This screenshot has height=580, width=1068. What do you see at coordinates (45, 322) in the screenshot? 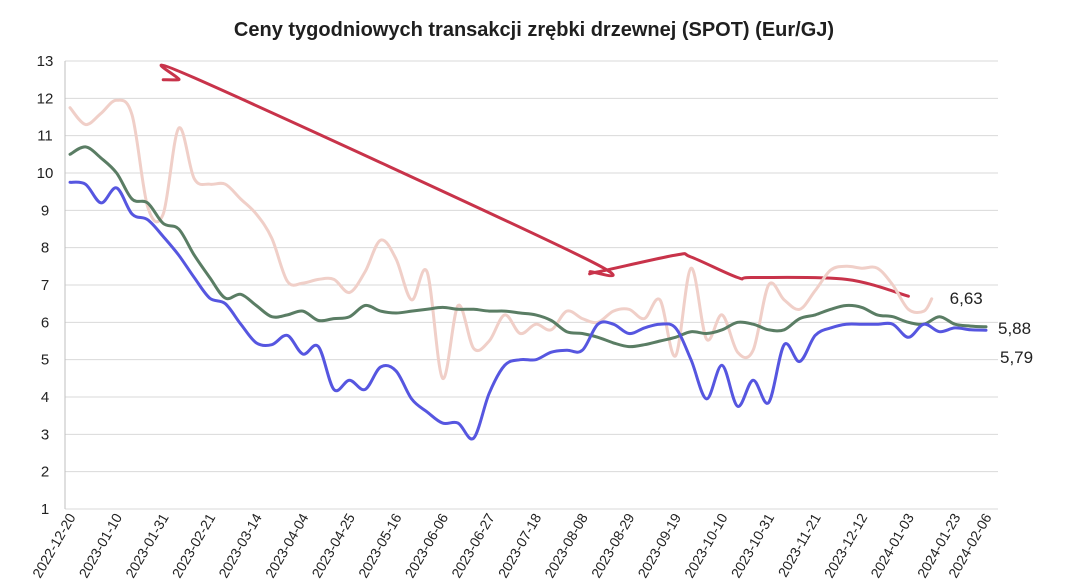
I see `y-tick-label: 6` at bounding box center [45, 322].